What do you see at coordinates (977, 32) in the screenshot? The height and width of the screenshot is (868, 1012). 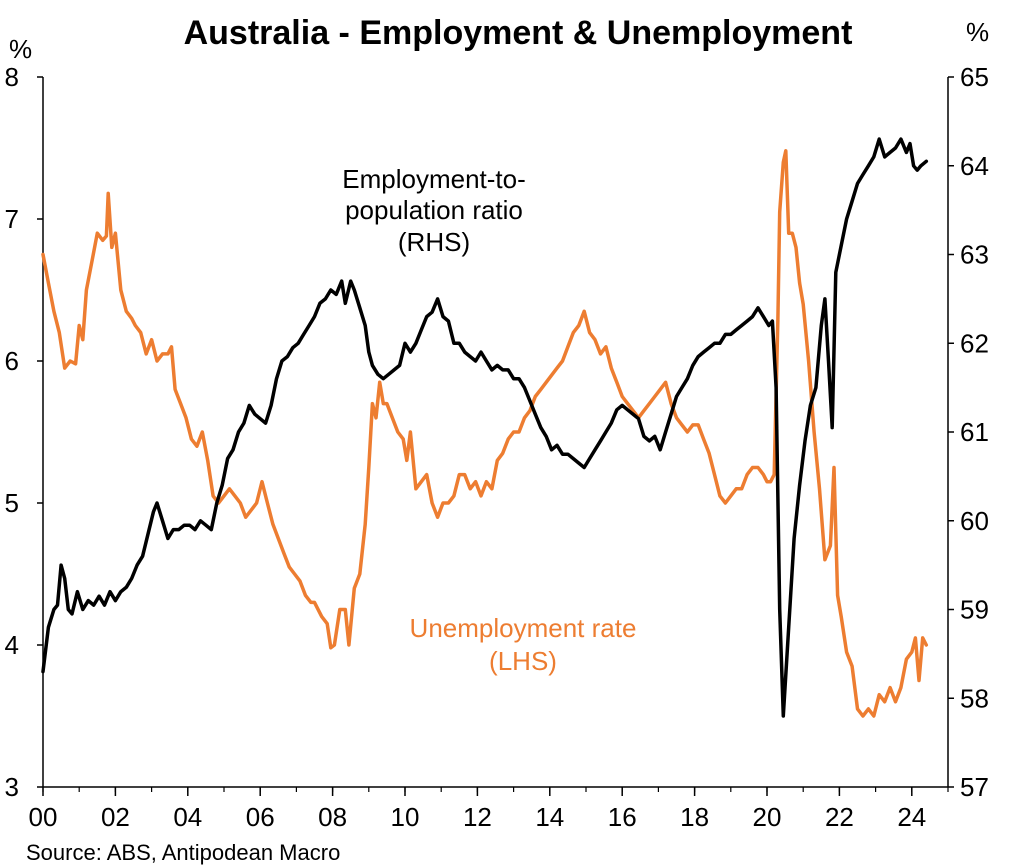 I see `right-axis-unit: %` at bounding box center [977, 32].